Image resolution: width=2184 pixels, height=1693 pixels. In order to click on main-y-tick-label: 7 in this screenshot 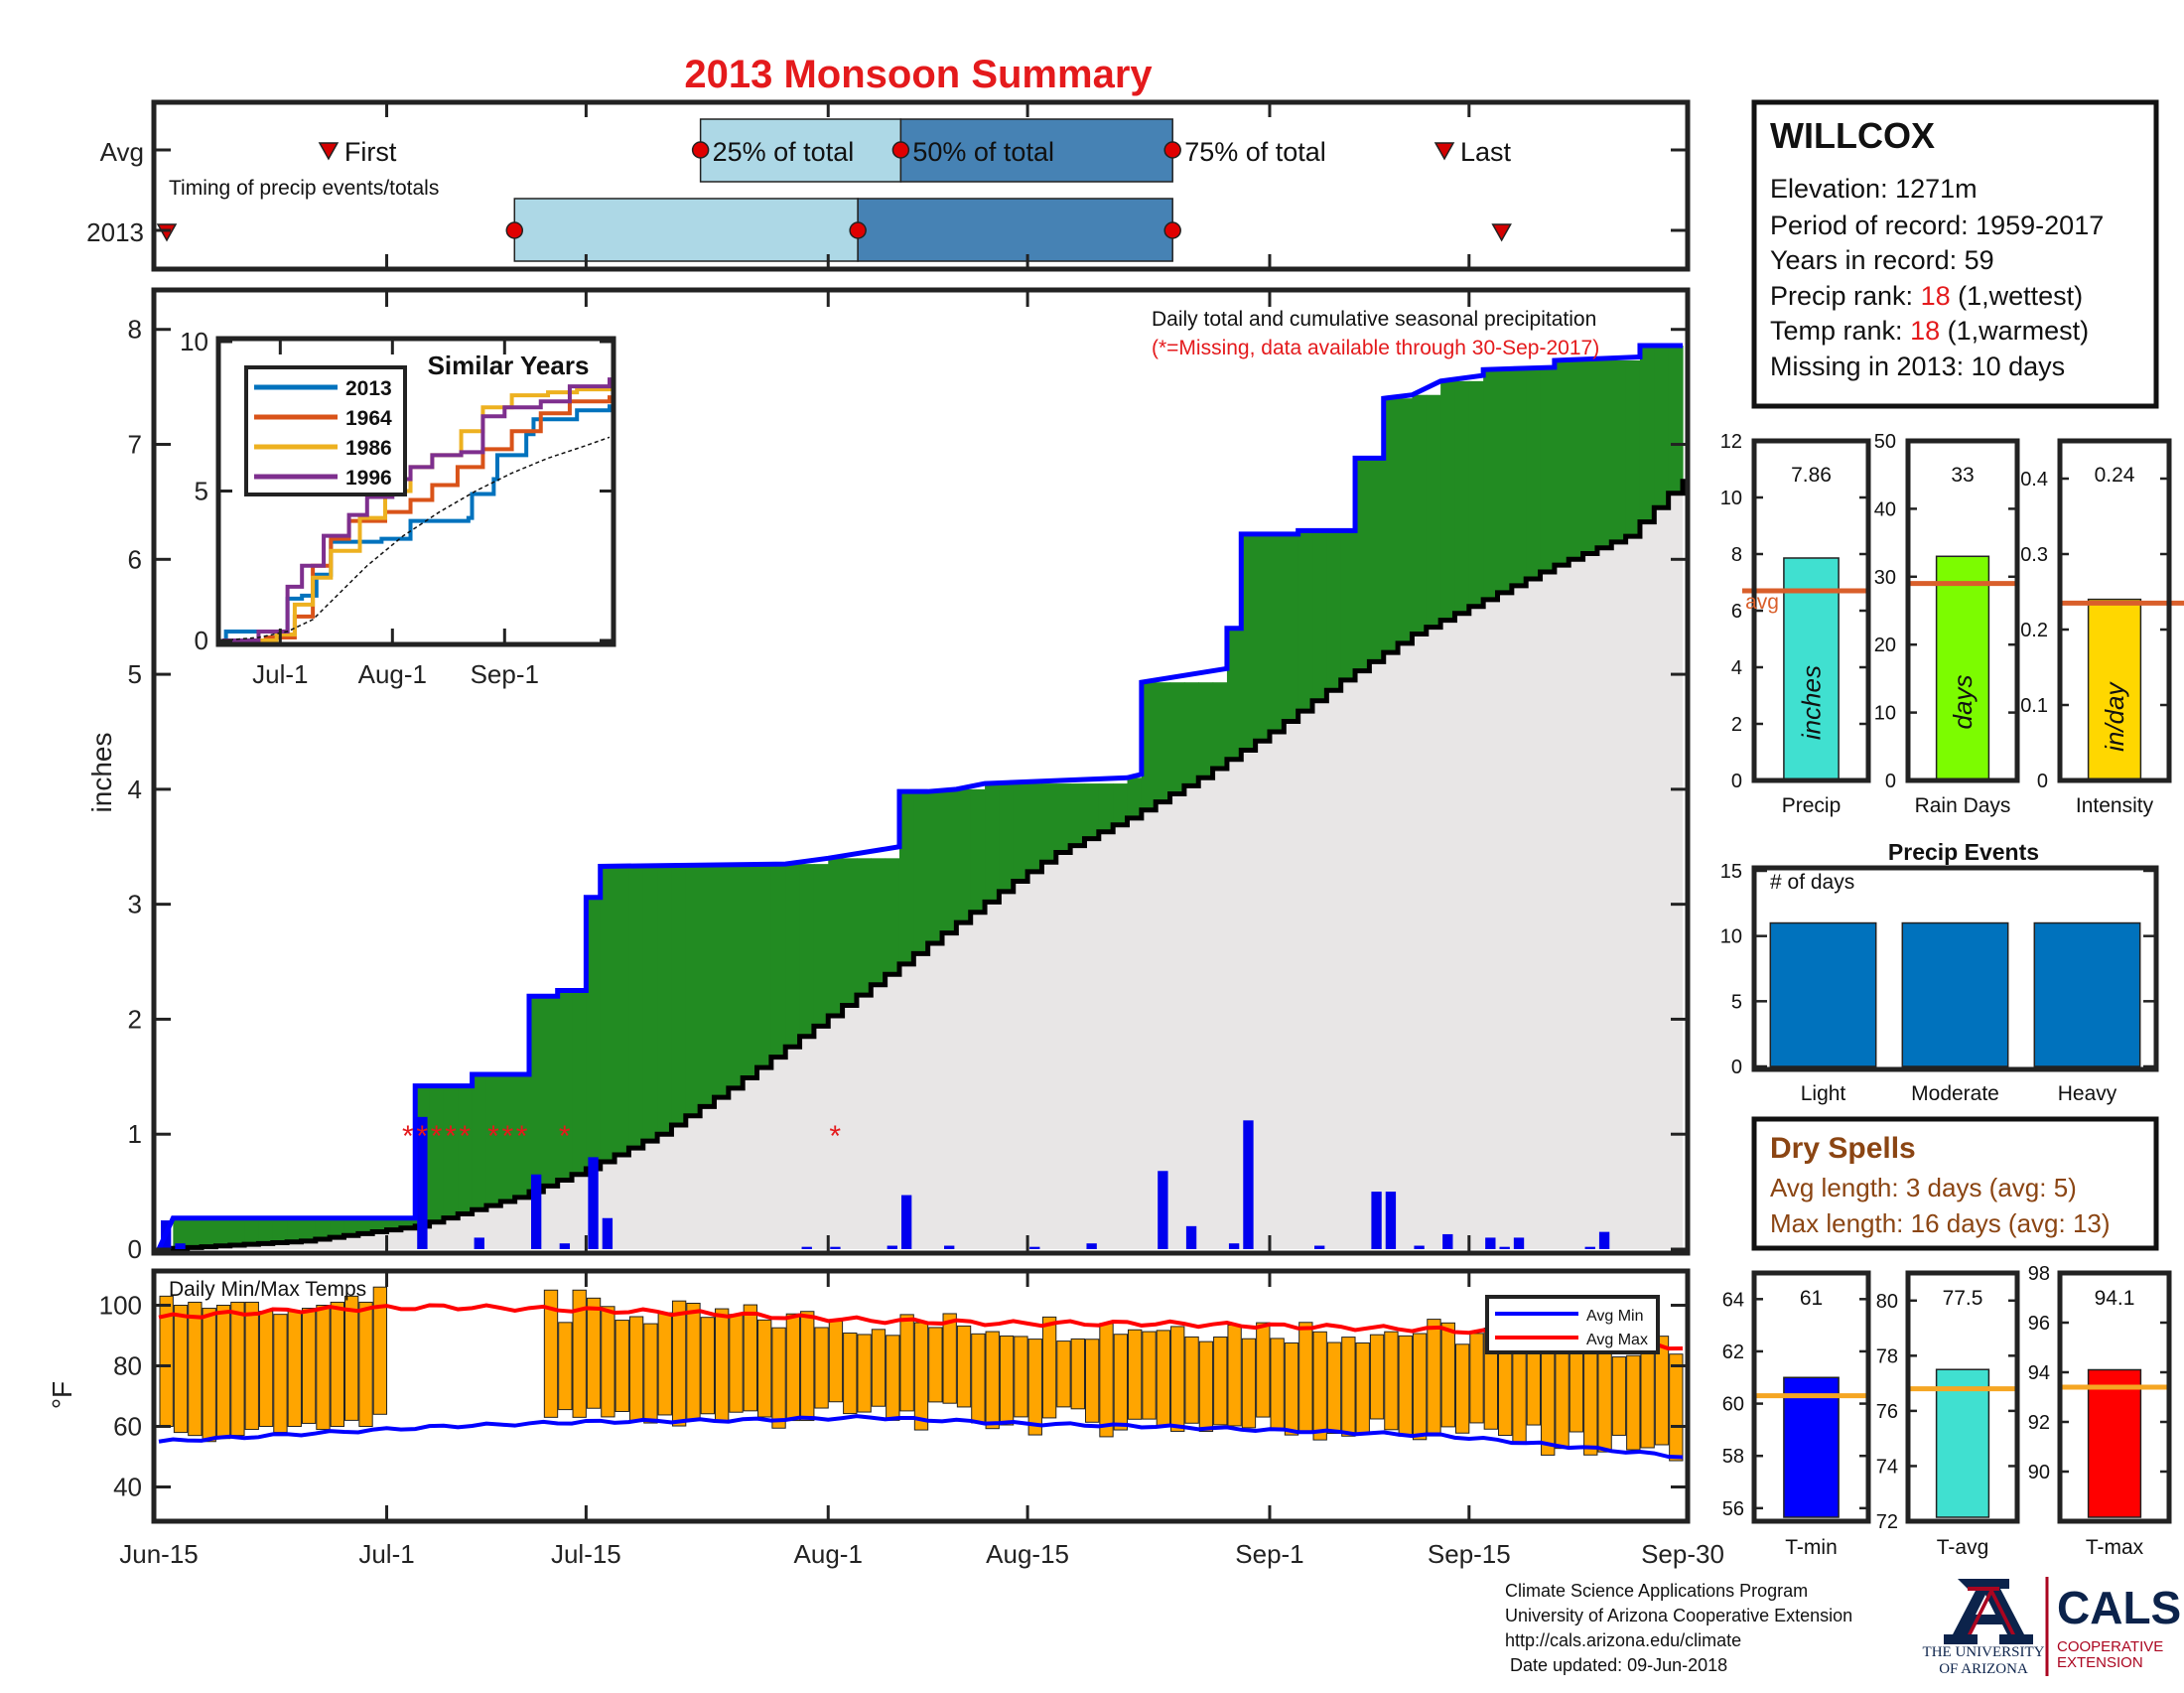, I will do `click(135, 445)`.